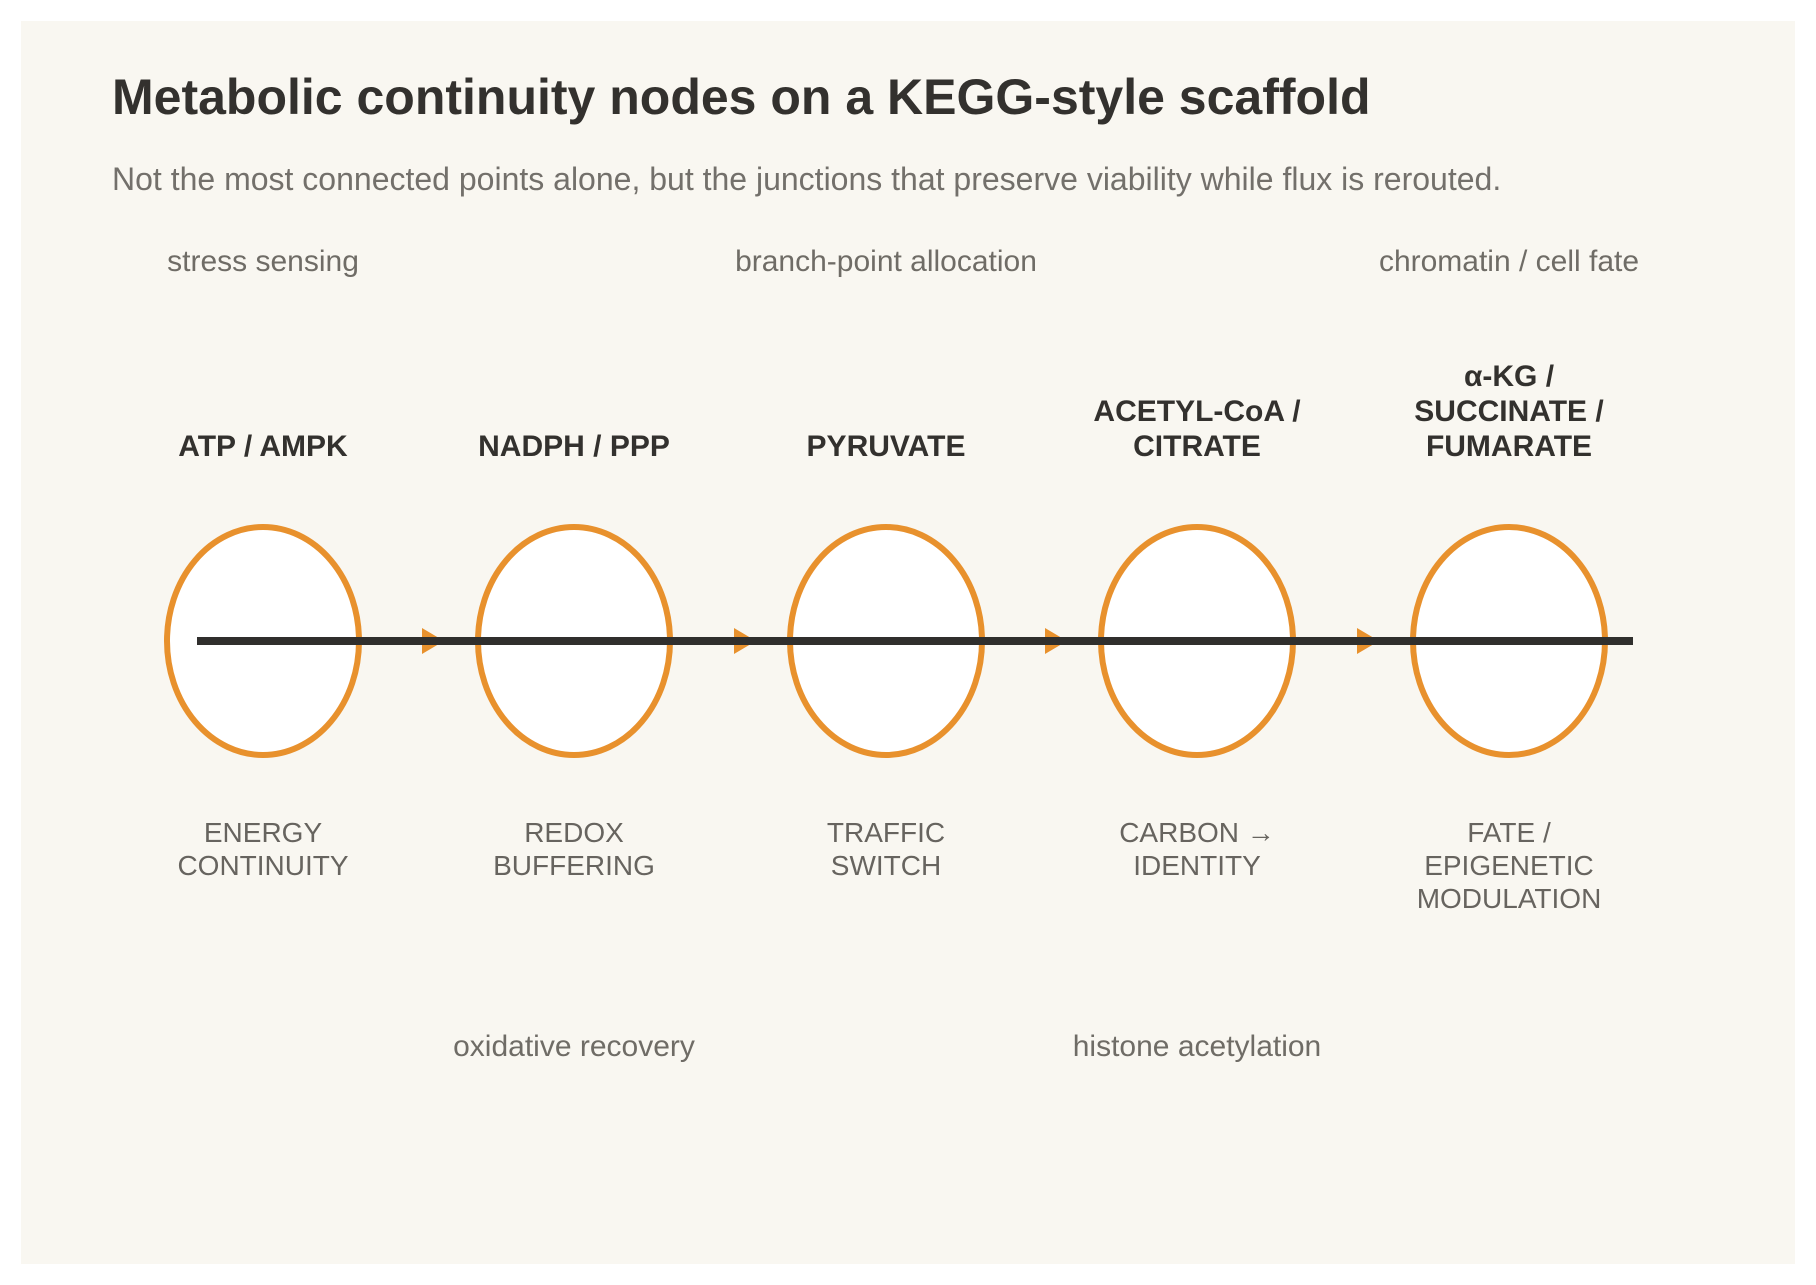 The height and width of the screenshot is (1285, 1816). I want to click on node-label-acetyl-coa-citrate: ACETYL-CoA / CITRATE, so click(1197, 429).